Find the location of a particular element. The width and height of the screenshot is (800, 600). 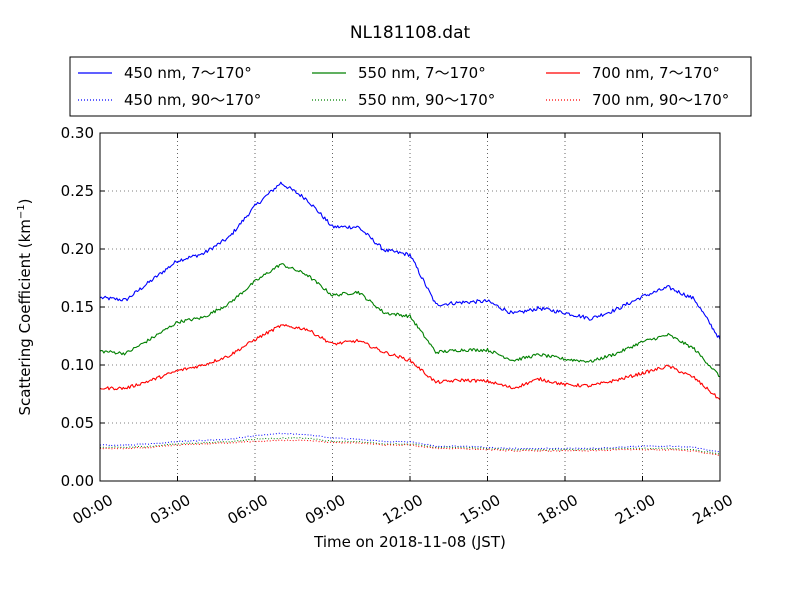

x-tick-label: 12:00 is located at coordinates (403, 509).